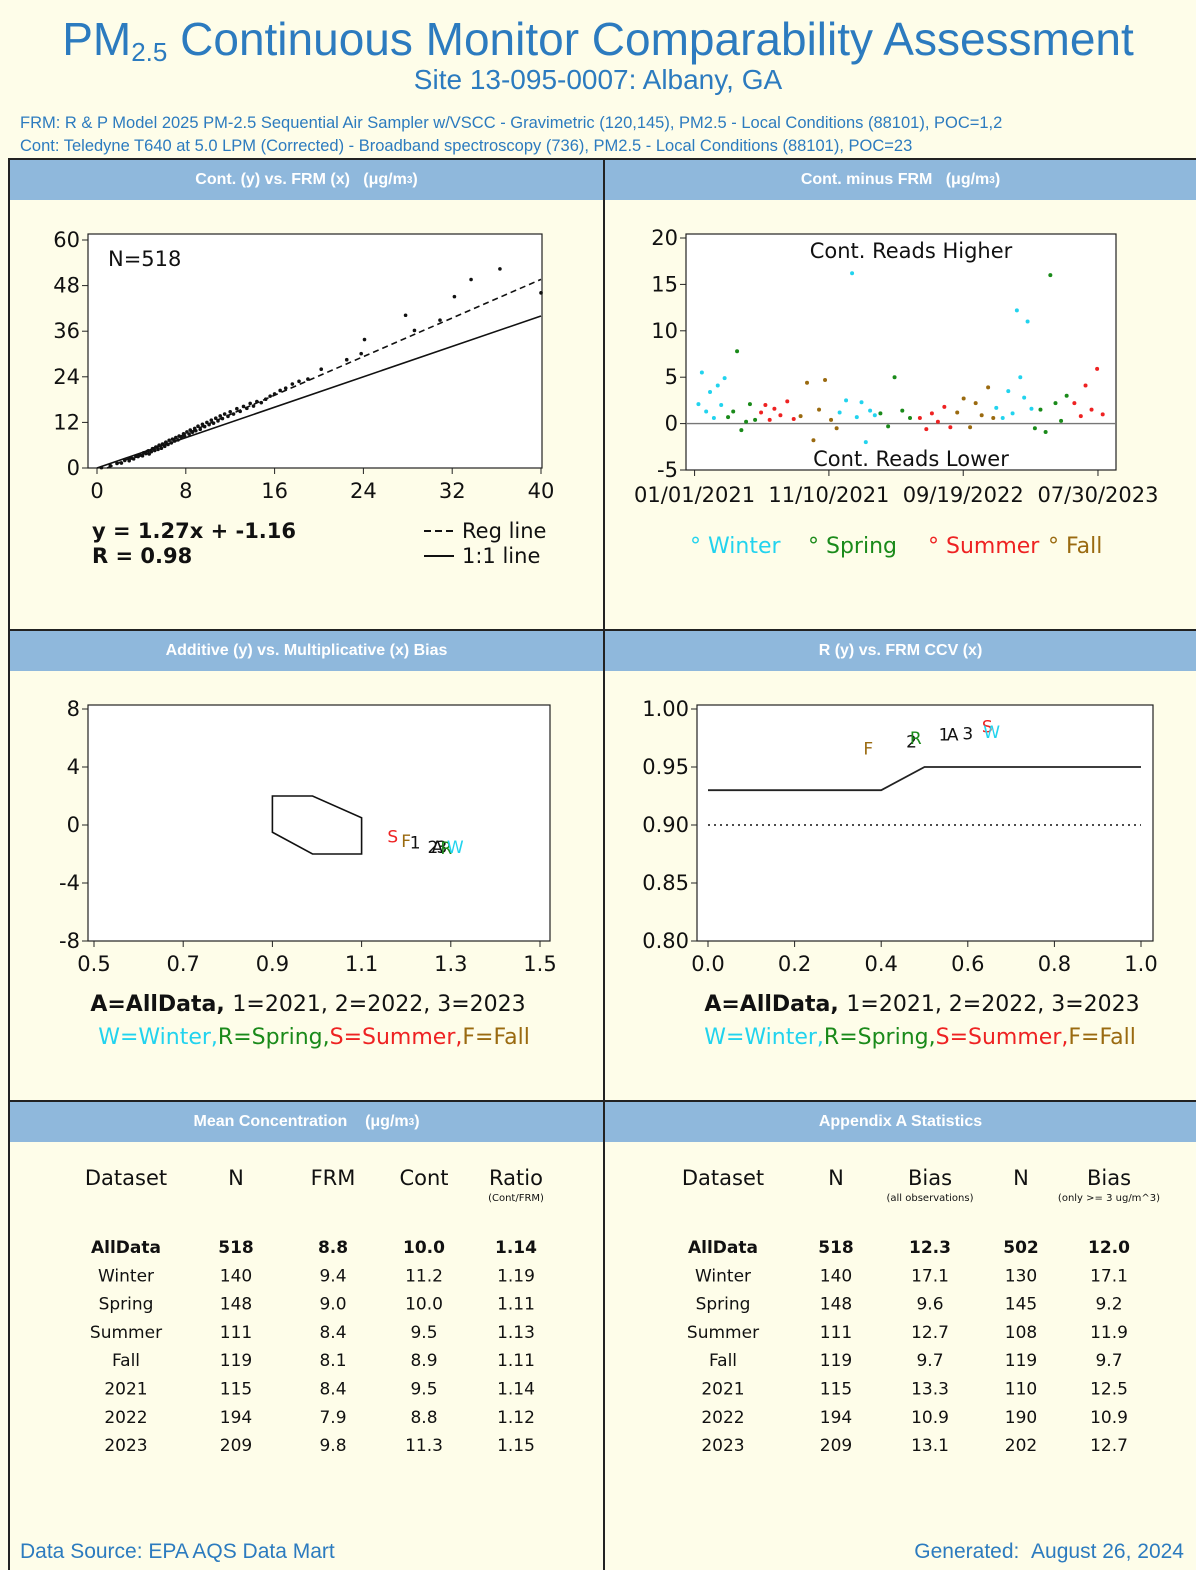  I want to click on legend-span: 1=2021, 2=2022, 3=2023, so click(378, 1004).